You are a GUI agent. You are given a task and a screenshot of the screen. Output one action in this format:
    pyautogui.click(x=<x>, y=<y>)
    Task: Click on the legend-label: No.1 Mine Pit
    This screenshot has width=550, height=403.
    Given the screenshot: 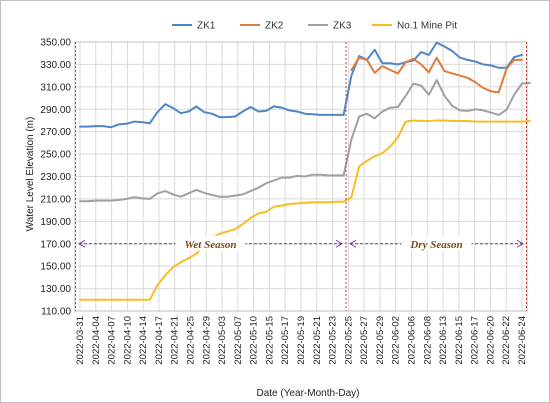 What is the action you would take?
    pyautogui.click(x=427, y=26)
    